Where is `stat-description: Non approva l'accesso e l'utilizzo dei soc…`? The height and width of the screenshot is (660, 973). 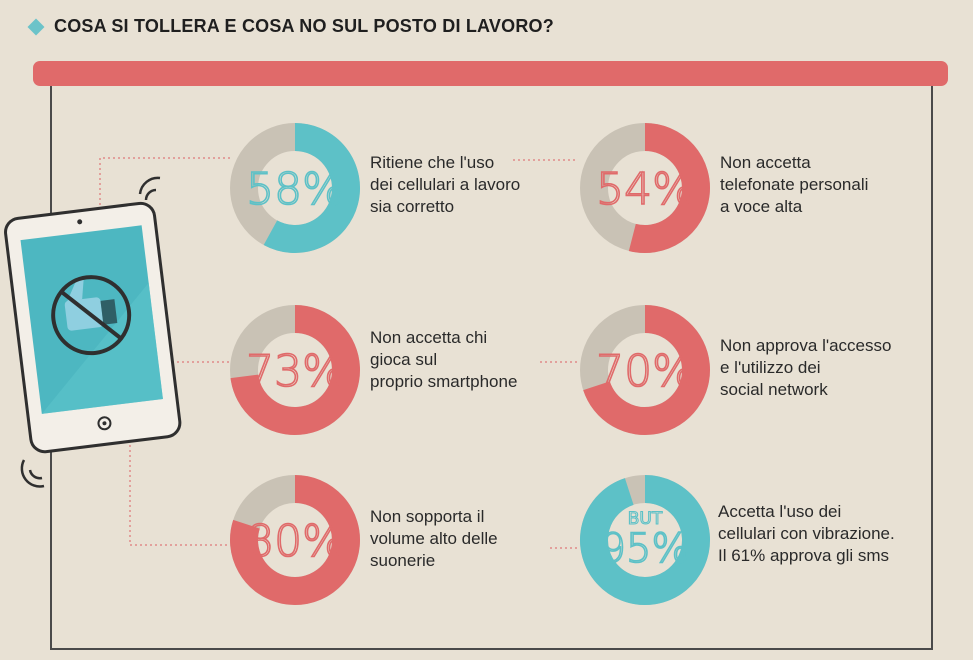
stat-description: Non approva l'accesso e l'utilizzo dei soc… is located at coordinates (805, 368).